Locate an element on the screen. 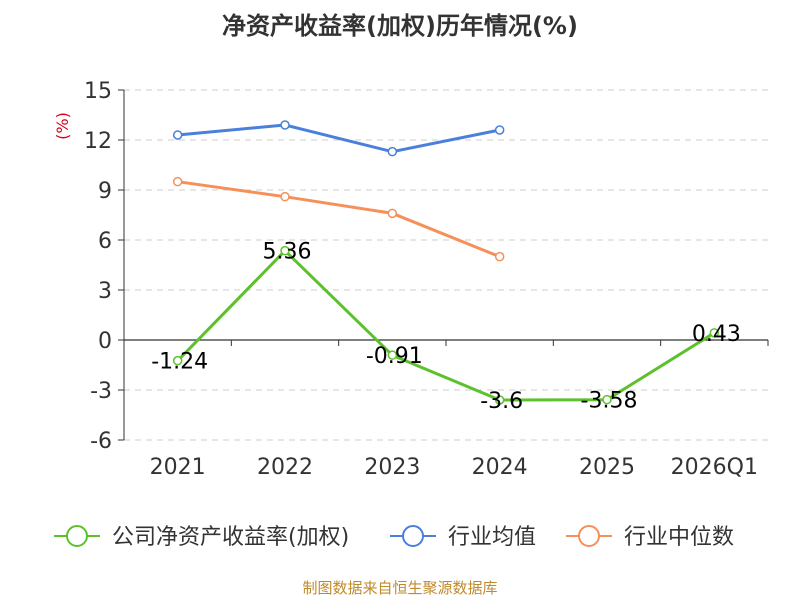 The width and height of the screenshot is (800, 600). data-label: -0.91 is located at coordinates (394, 356).